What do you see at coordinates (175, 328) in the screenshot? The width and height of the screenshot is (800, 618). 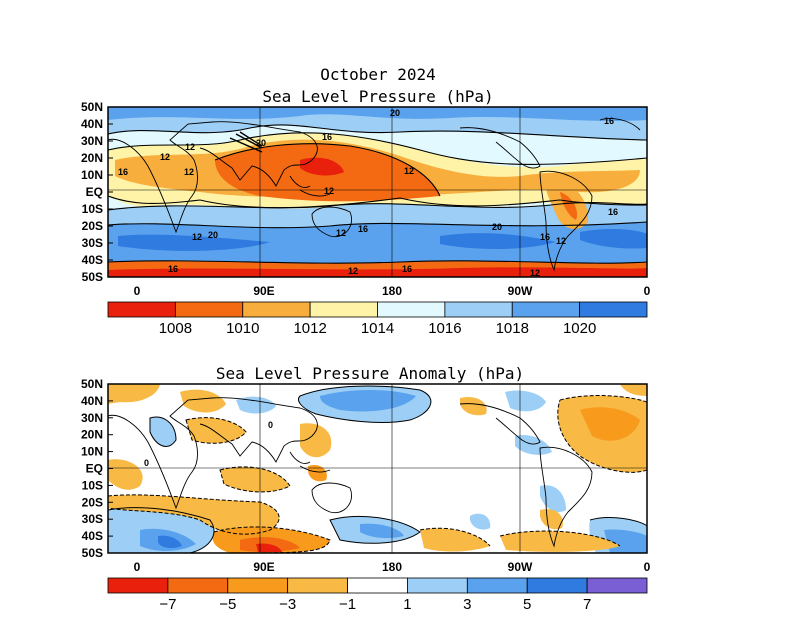 I see `colorbar-label: 1008` at bounding box center [175, 328].